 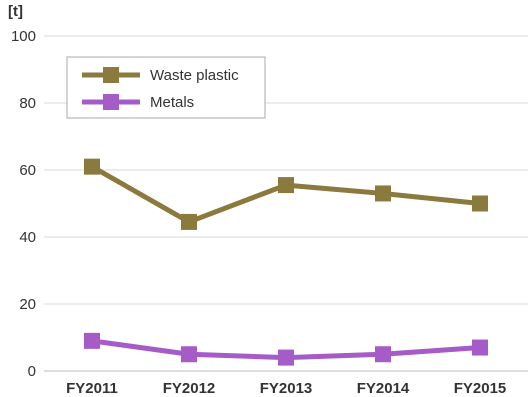 What do you see at coordinates (383, 388) in the screenshot?
I see `x-tick-label-fy2014: FY2014` at bounding box center [383, 388].